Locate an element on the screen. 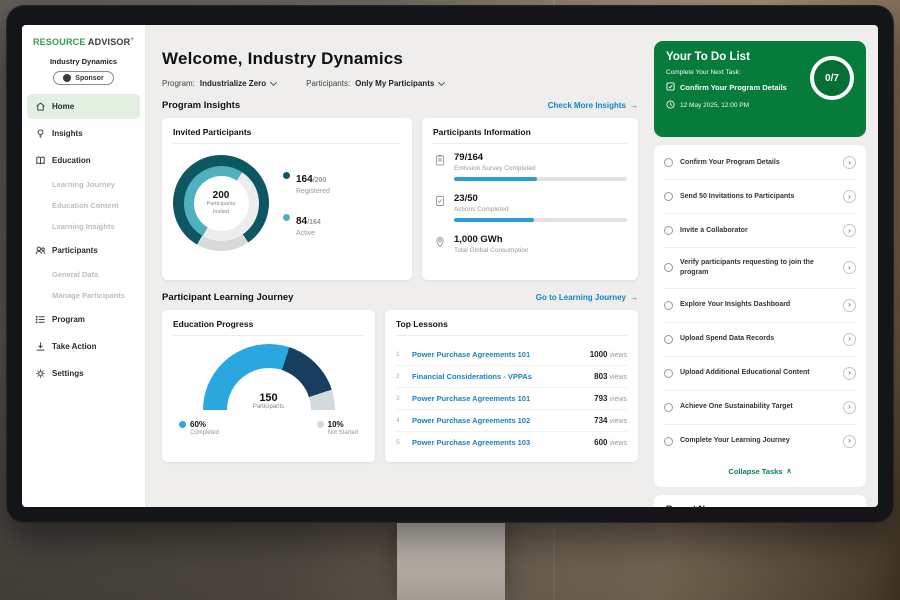 The width and height of the screenshot is (900, 600). card-title: Education Progress is located at coordinates (268, 327).